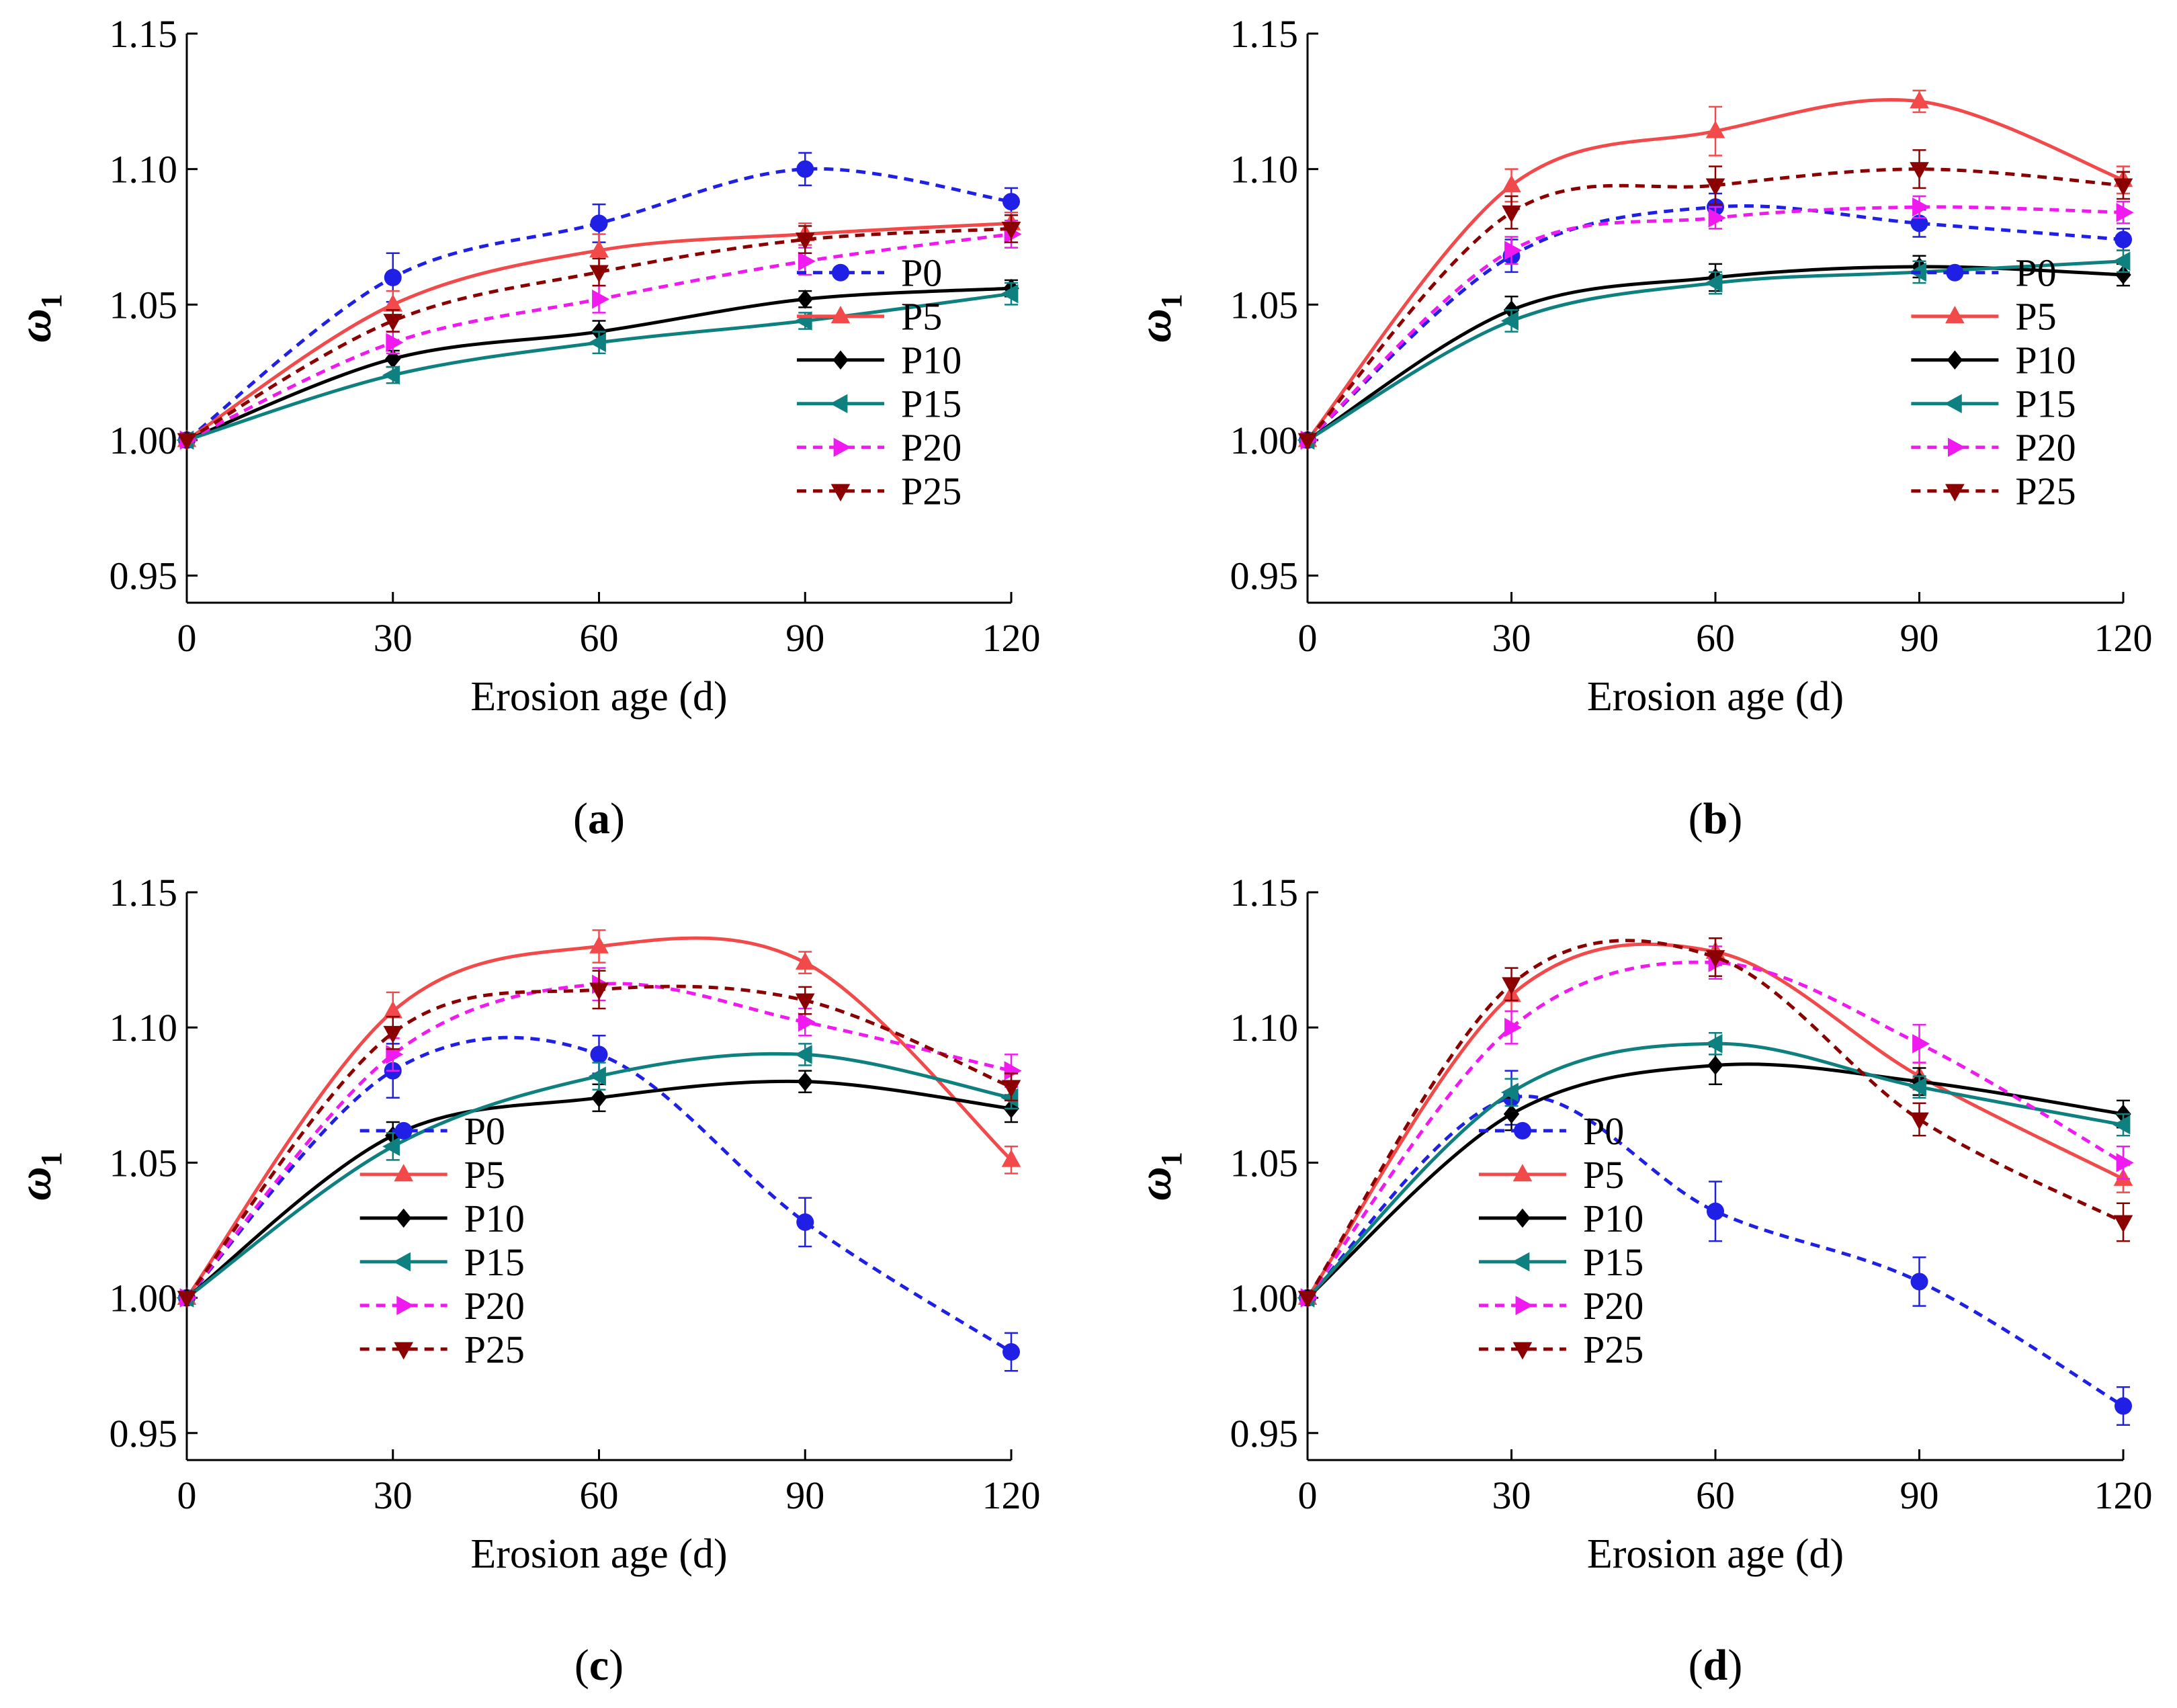  Describe the element at coordinates (879, 491) in the screenshot. I see `legend-item-p25: P25` at that location.